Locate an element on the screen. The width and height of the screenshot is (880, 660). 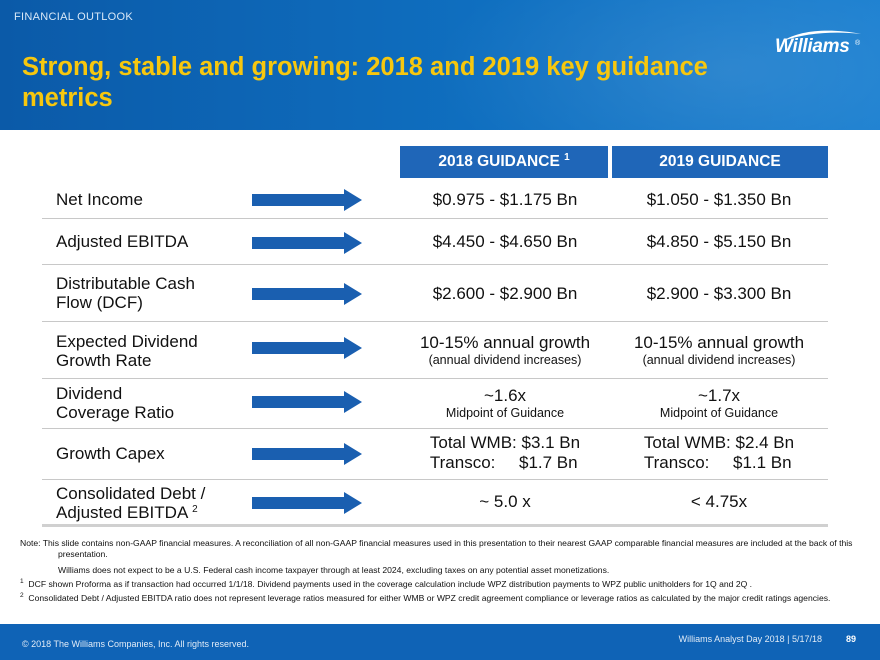
cell-2019: $1.050 - $1.350 Bn is located at coordinates (719, 199).